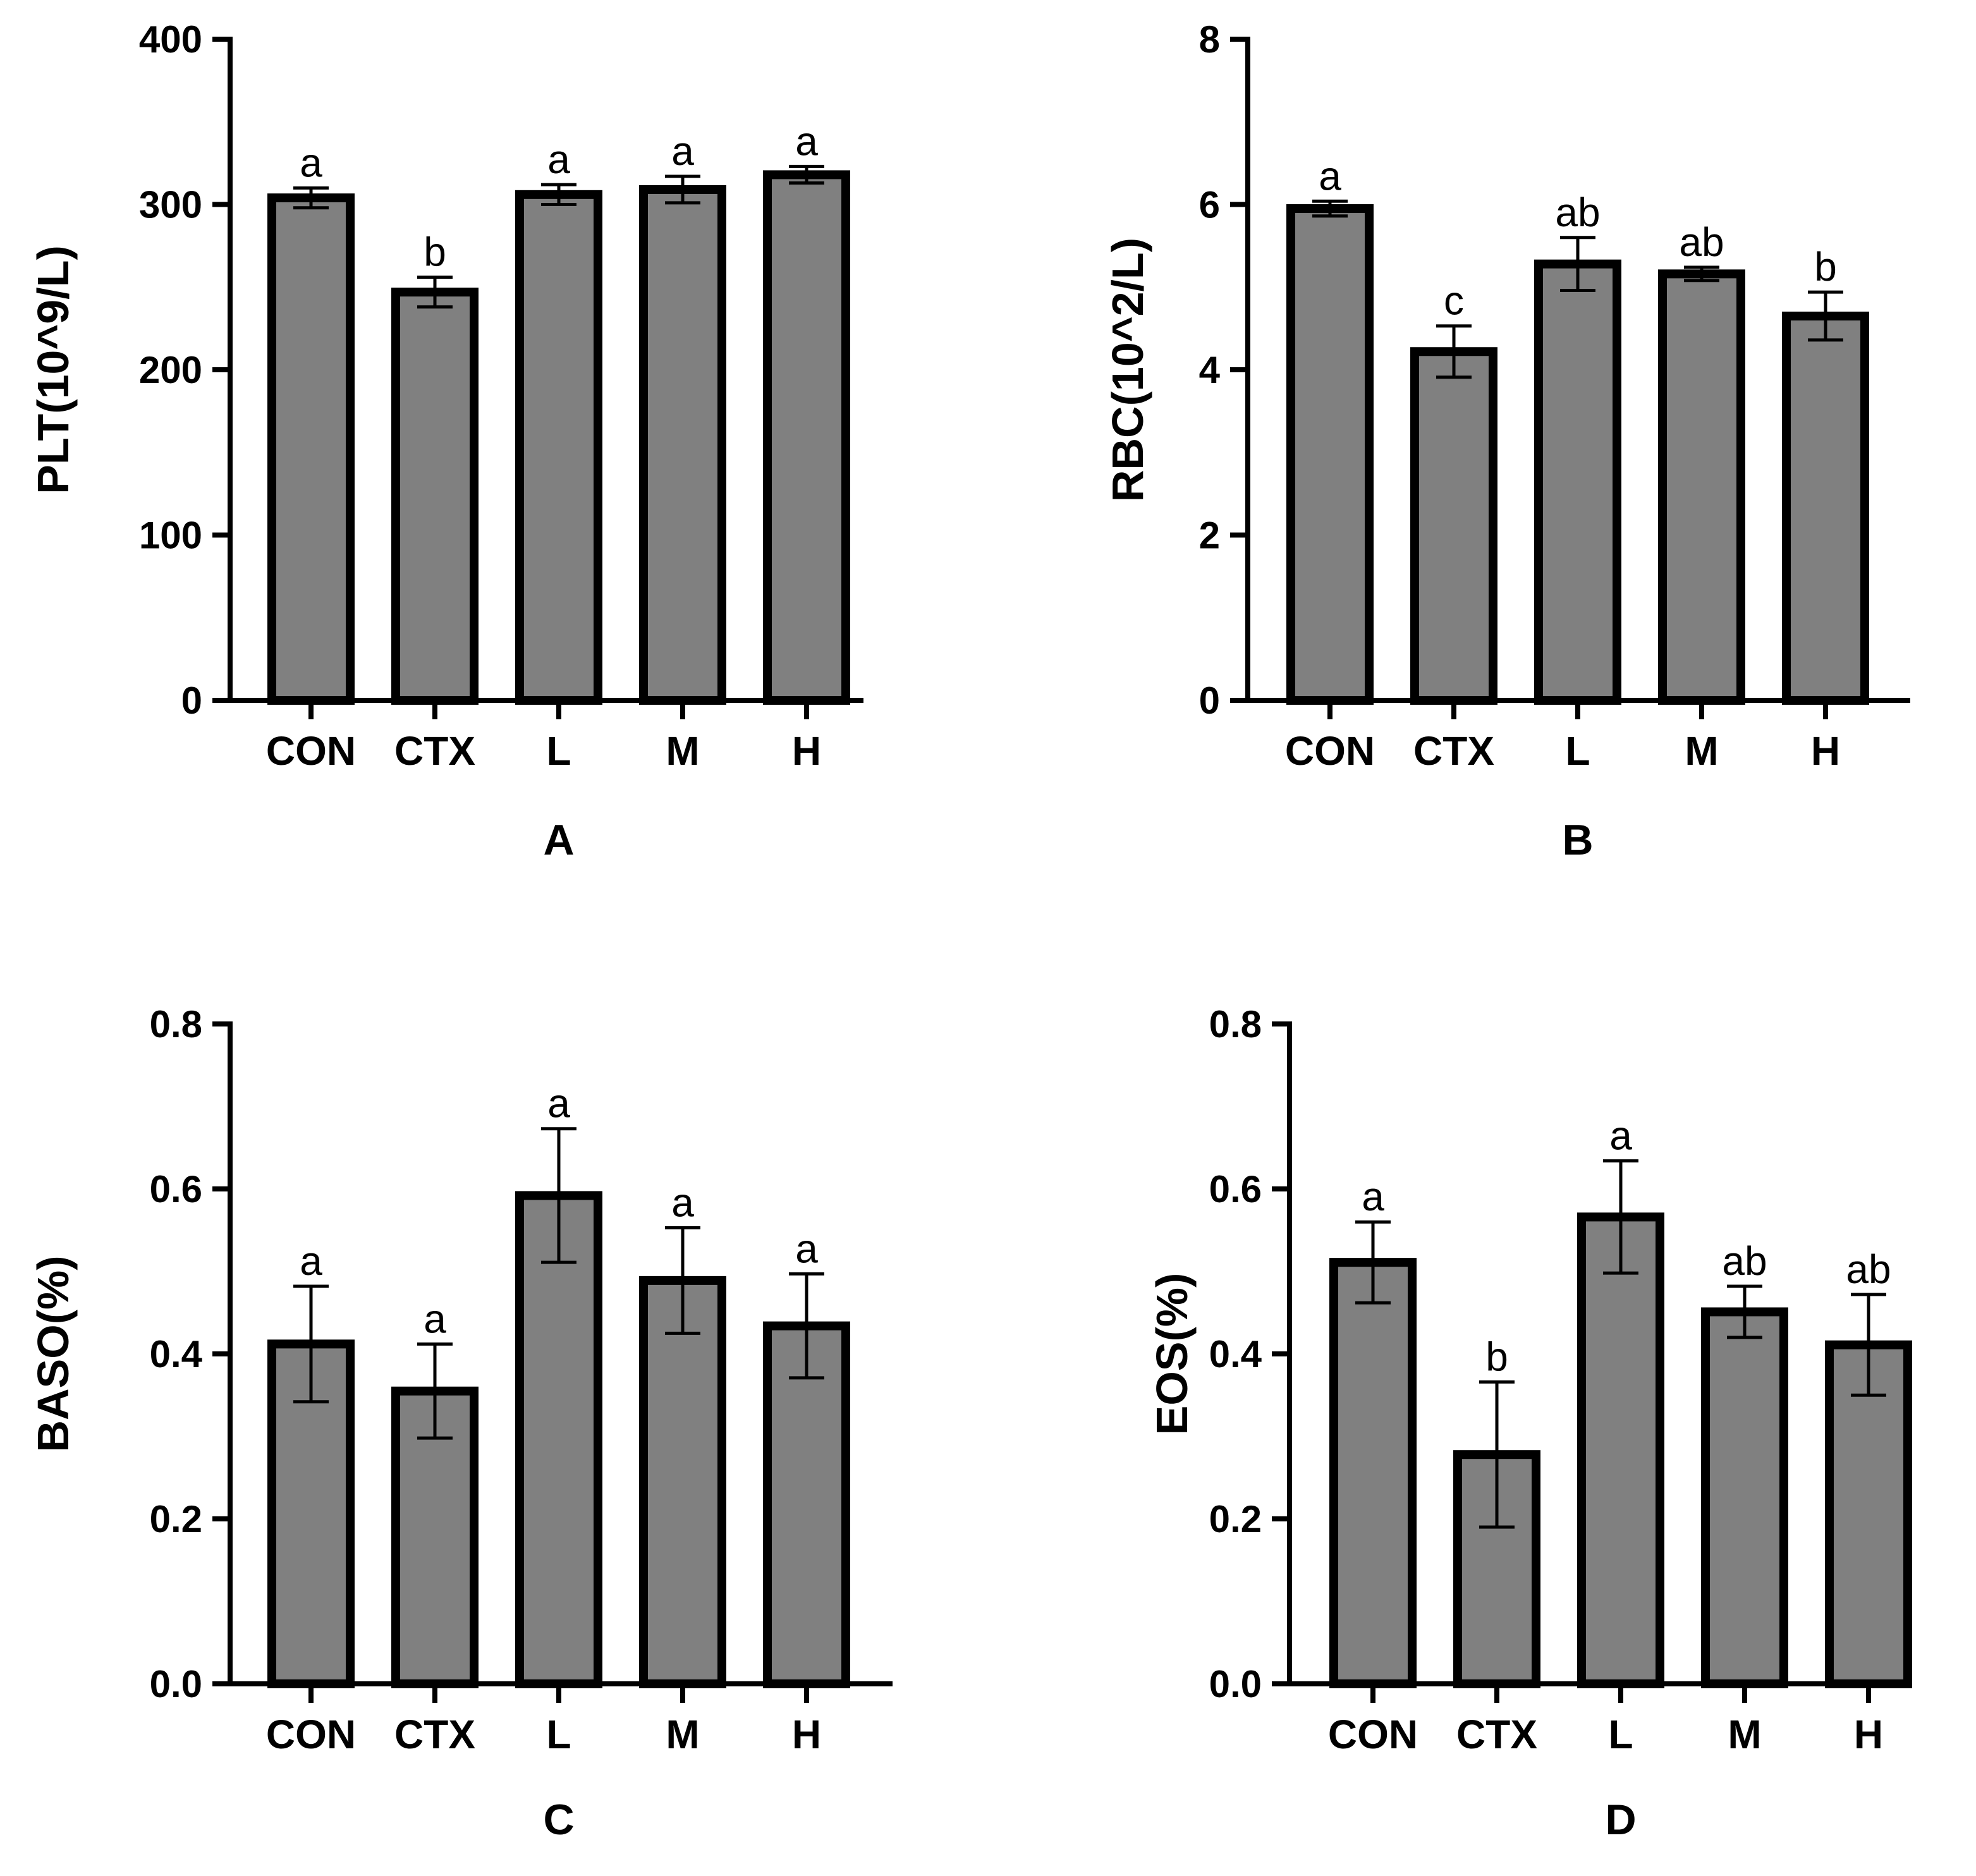 The image size is (1976, 1876). I want to click on y-tick-label: 6, so click(1209, 205).